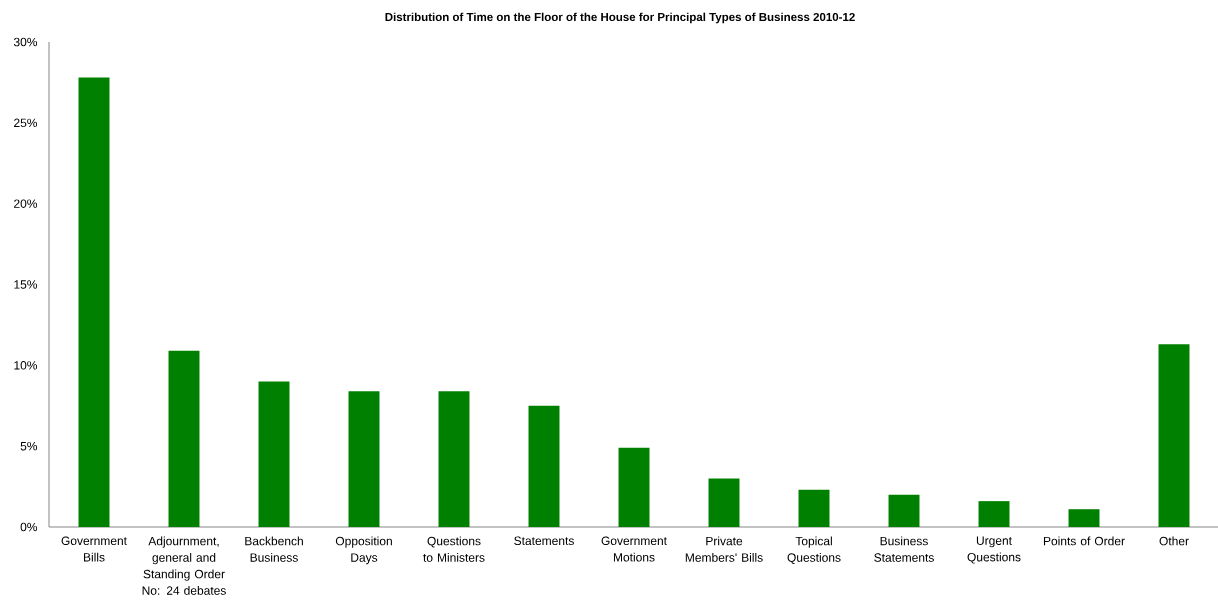 The width and height of the screenshot is (1218, 607). Describe the element at coordinates (634, 549) in the screenshot. I see `x-tick-label: Government Motions` at that location.